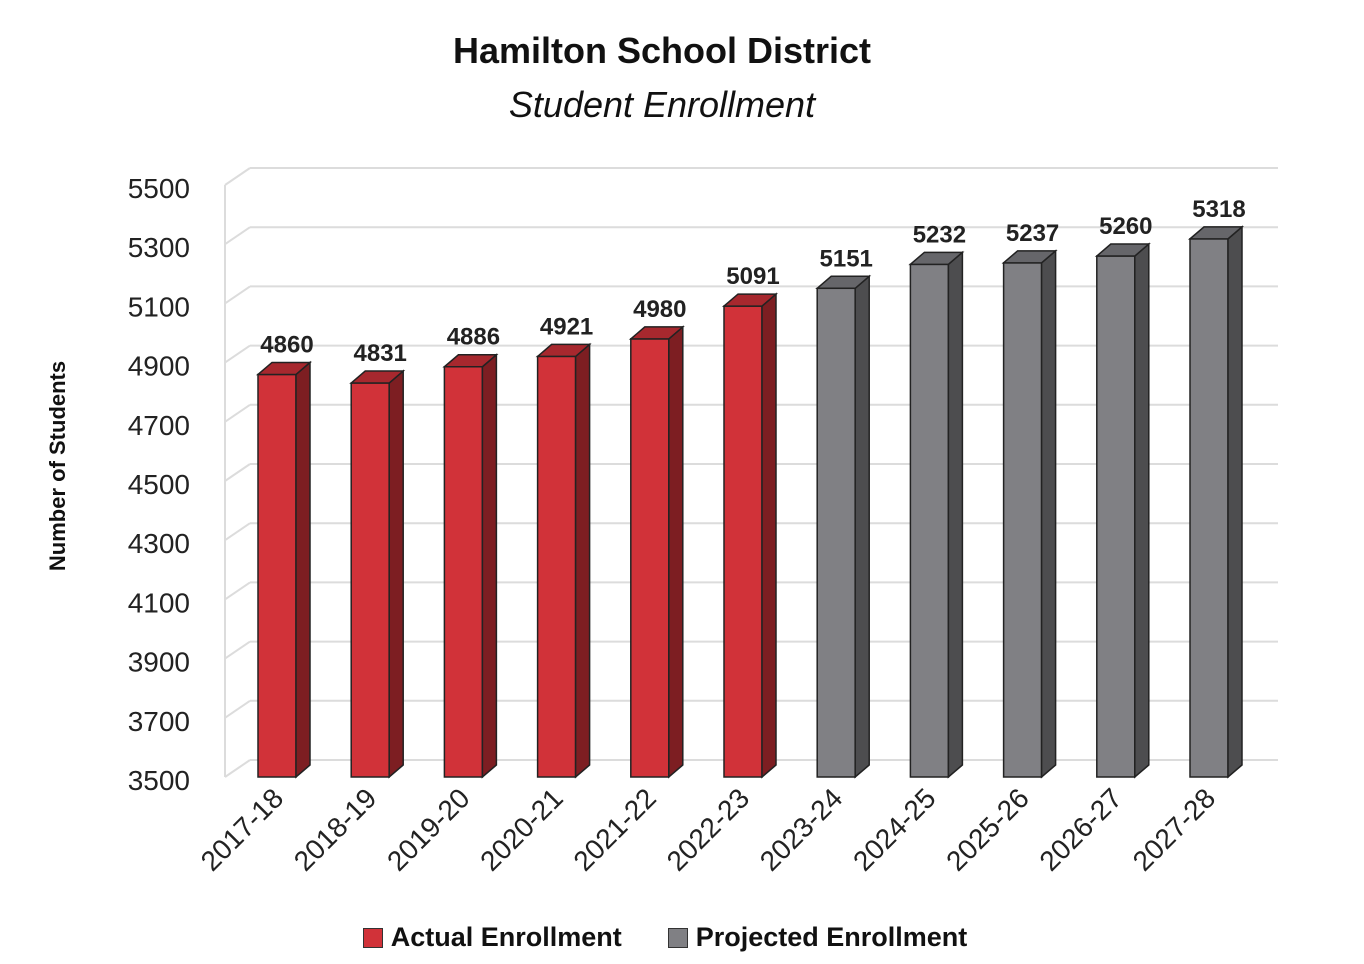 Image resolution: width=1364 pixels, height=964 pixels. Describe the element at coordinates (659, 309) in the screenshot. I see `data-label: 4980` at that location.